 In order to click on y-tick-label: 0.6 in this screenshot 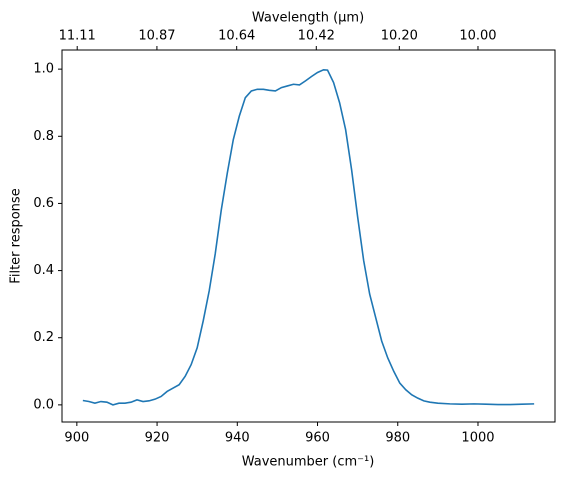, I will do `click(43, 203)`.